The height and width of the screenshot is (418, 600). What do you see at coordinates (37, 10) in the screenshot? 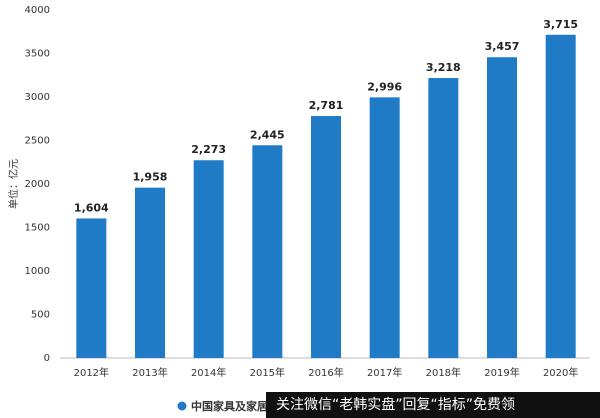
I see `y-tick-label: 4000` at bounding box center [37, 10].